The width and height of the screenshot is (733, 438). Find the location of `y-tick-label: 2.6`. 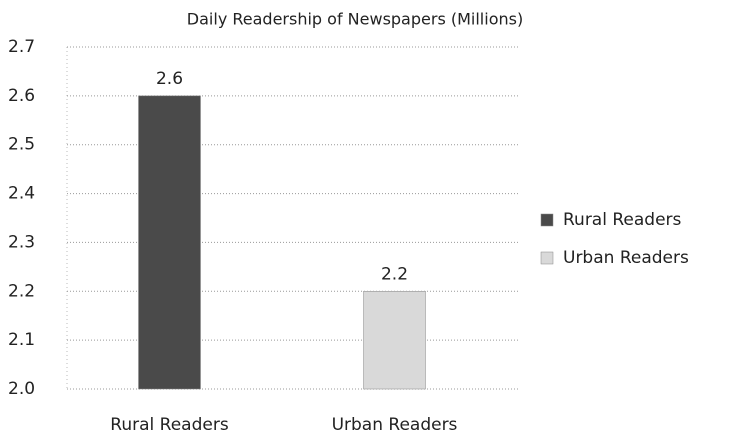

y-tick-label: 2.6 is located at coordinates (21, 96).